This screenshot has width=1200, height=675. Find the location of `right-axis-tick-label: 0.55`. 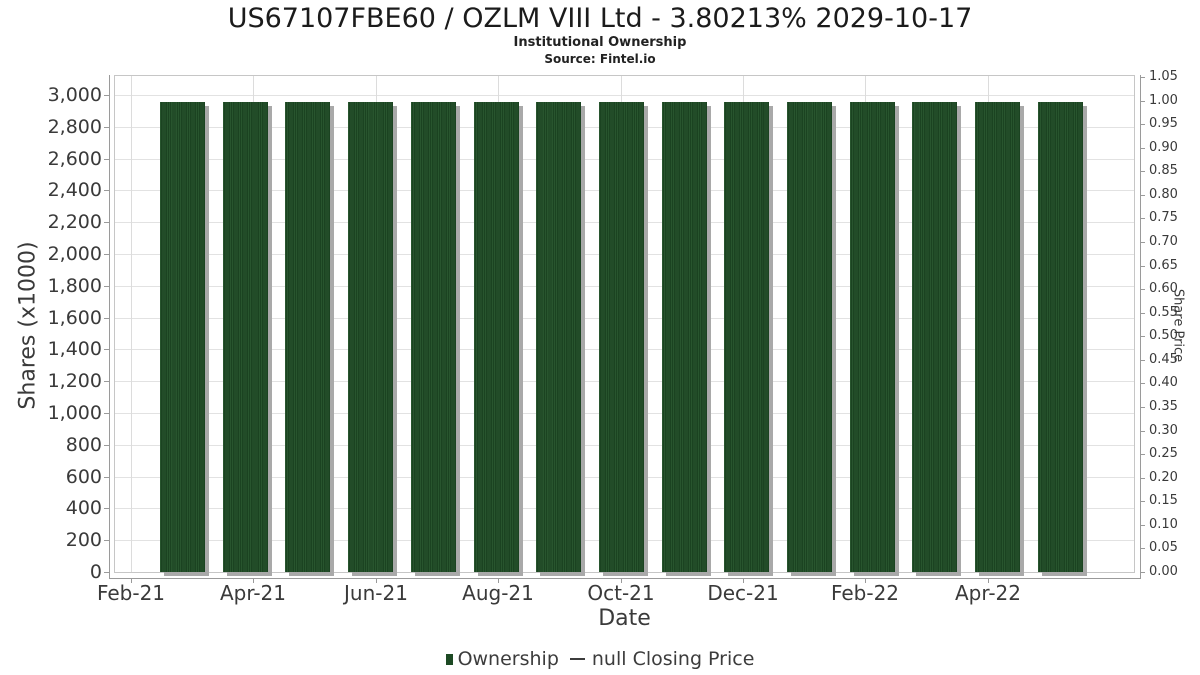

right-axis-tick-label: 0.55 is located at coordinates (1163, 312).